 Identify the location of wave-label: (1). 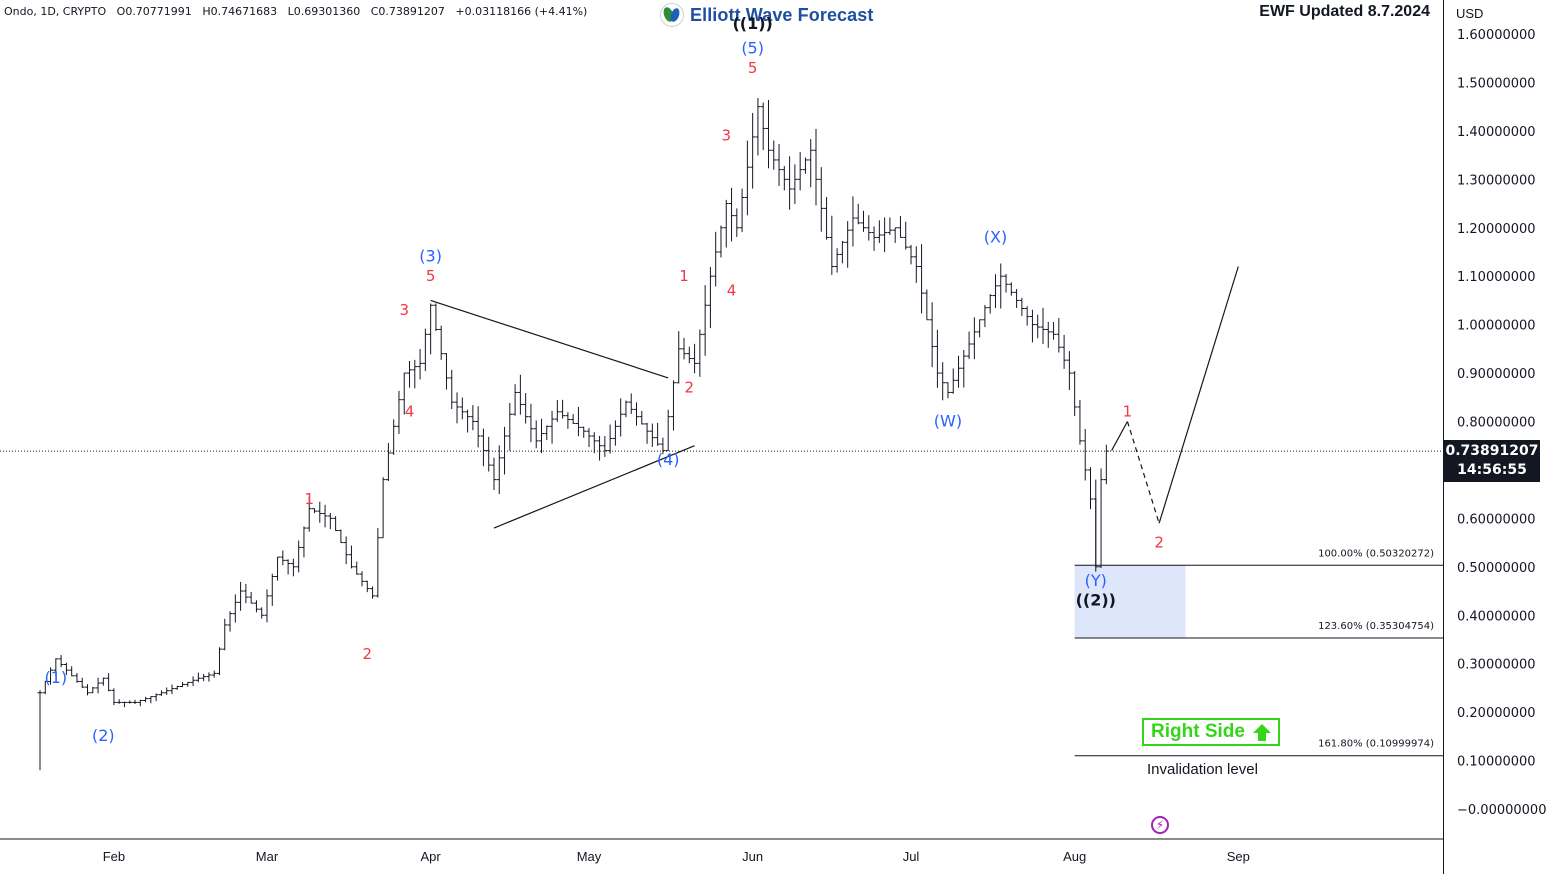
(56, 677).